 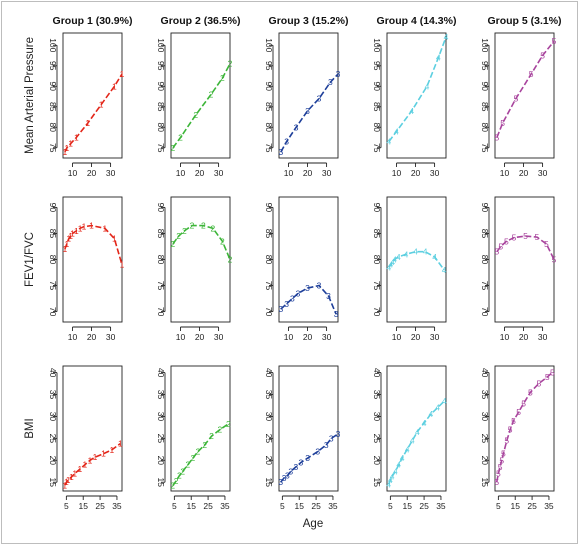 What do you see at coordinates (225, 506) in the screenshot?
I see `x-tick-label: 35` at bounding box center [225, 506].